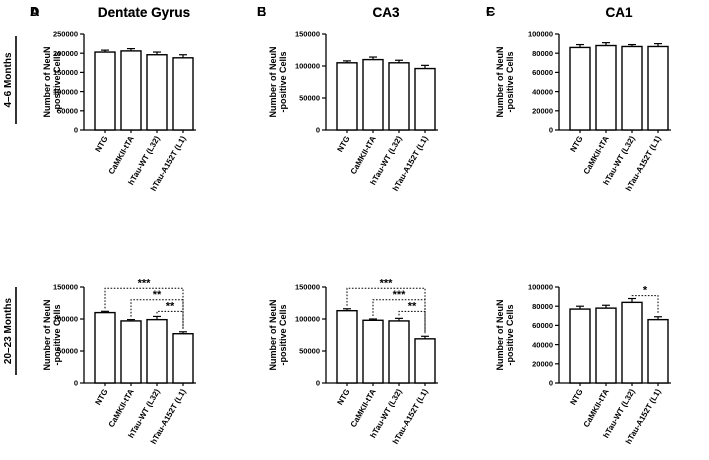  What do you see at coordinates (261, 11) in the screenshot?
I see `panel-letter: B` at bounding box center [261, 11].